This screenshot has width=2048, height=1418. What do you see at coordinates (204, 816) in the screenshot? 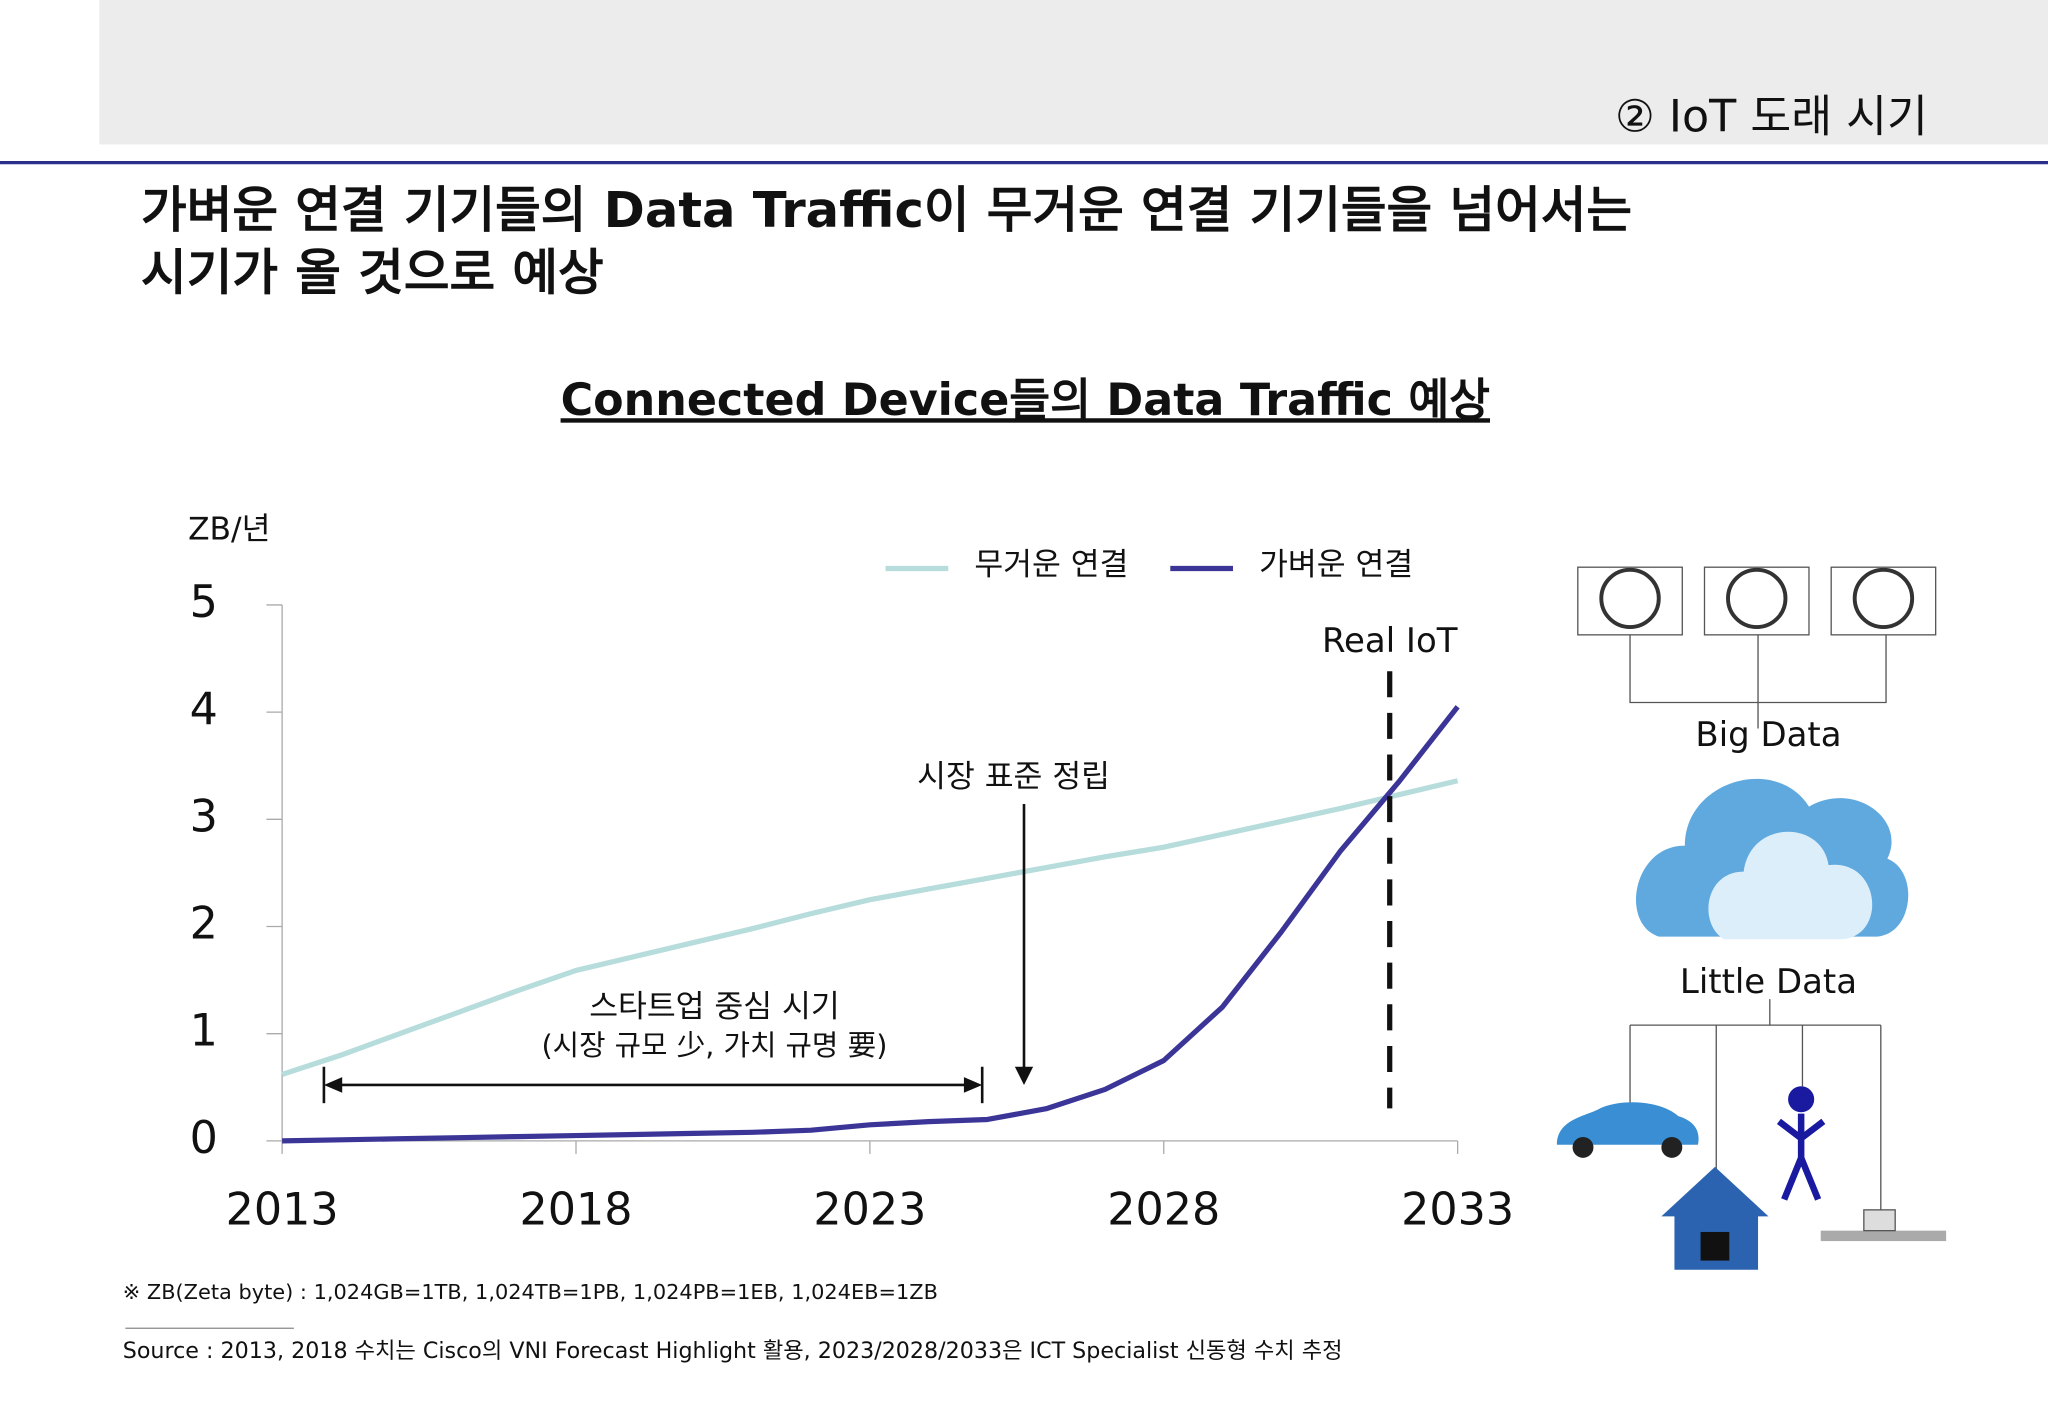
I see `y-tick-label: 3` at bounding box center [204, 816].